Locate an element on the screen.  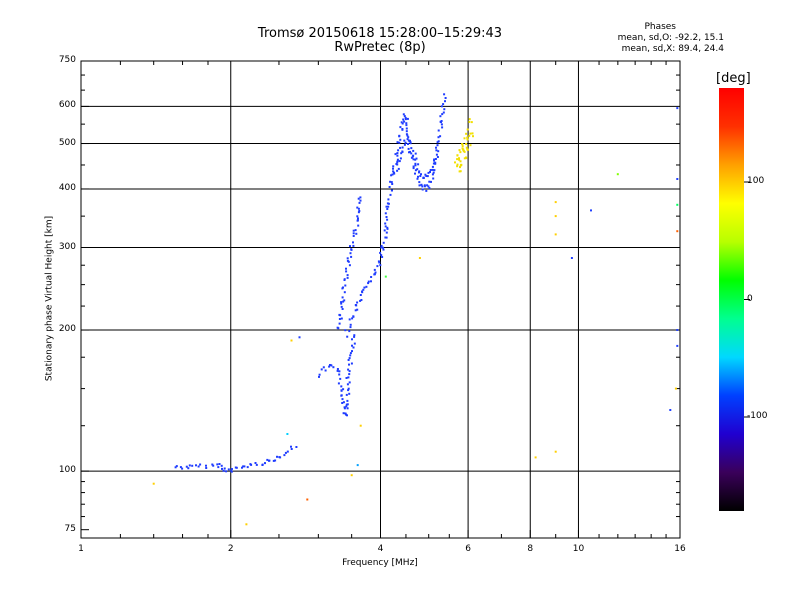
y-tick-label: 200 is located at coordinates (67, 329).